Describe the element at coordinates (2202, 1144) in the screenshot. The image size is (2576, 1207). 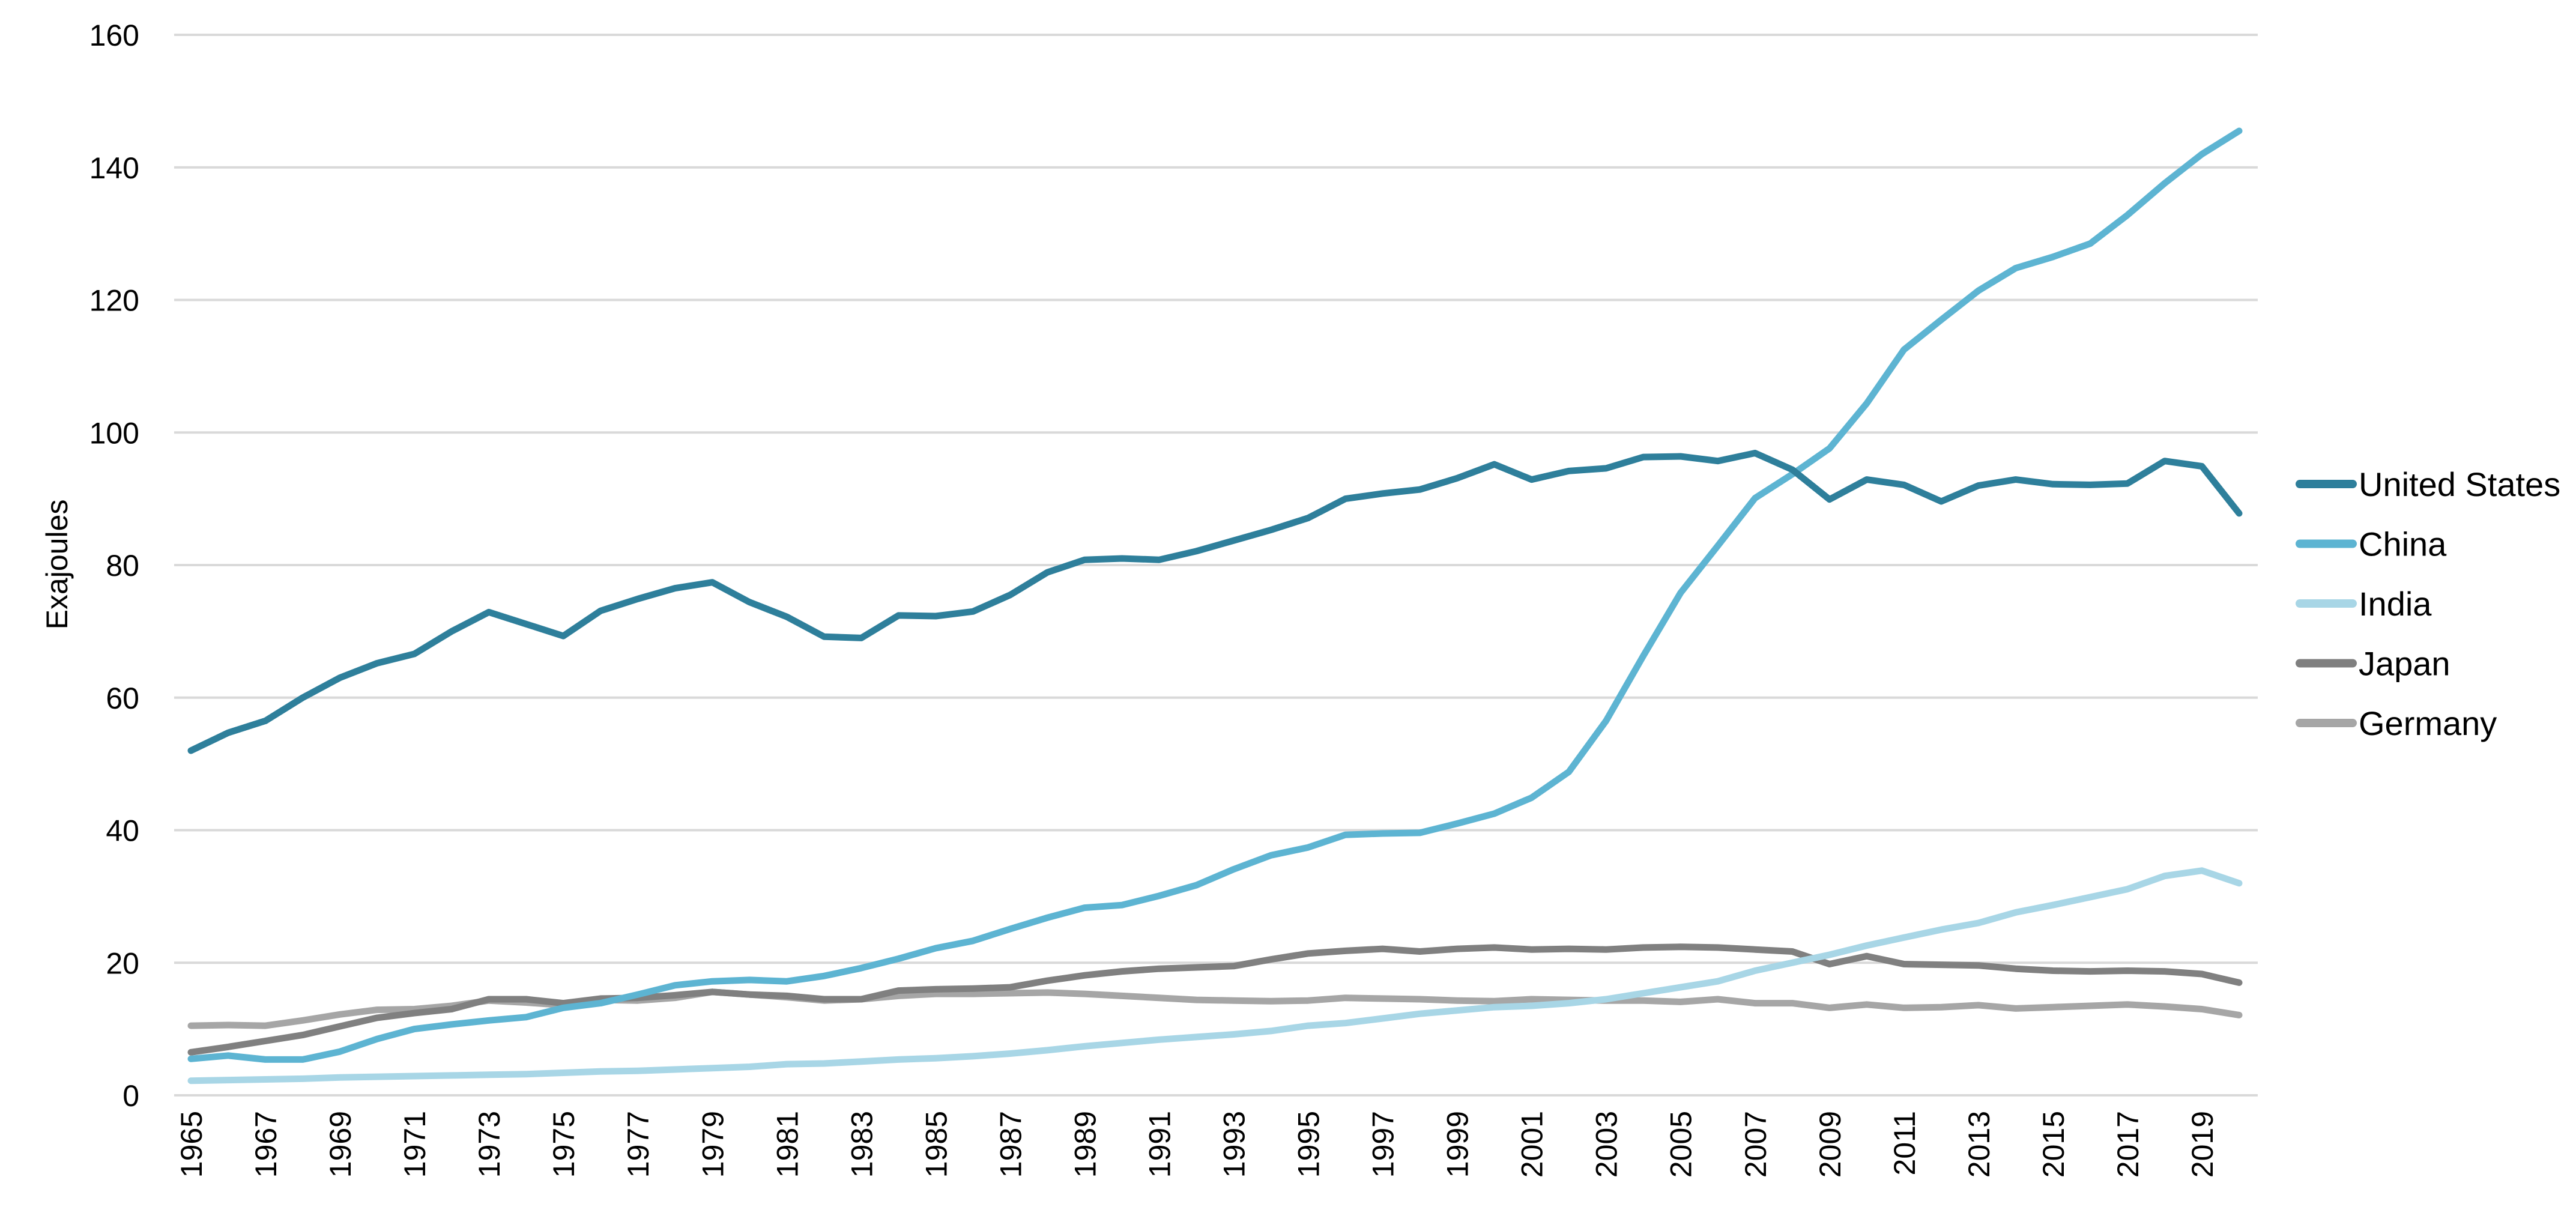
I see `x-tick-label: 2019` at that location.